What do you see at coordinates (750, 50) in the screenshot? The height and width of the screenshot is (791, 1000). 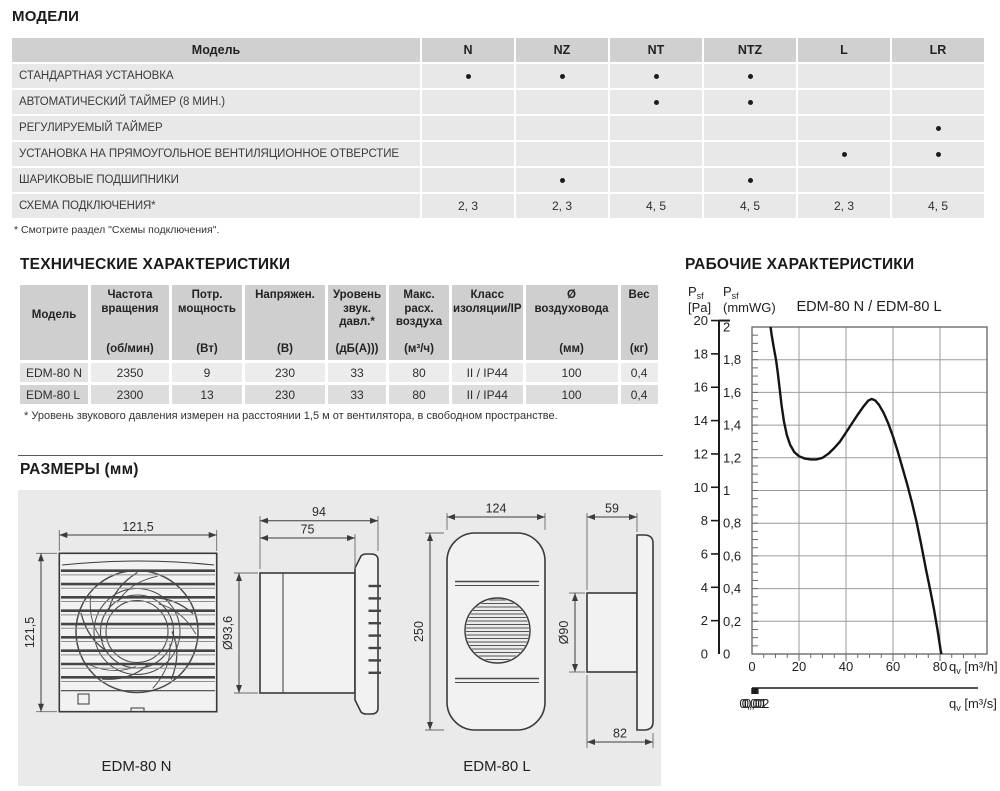 I see `models-col-header: NTZ` at bounding box center [750, 50].